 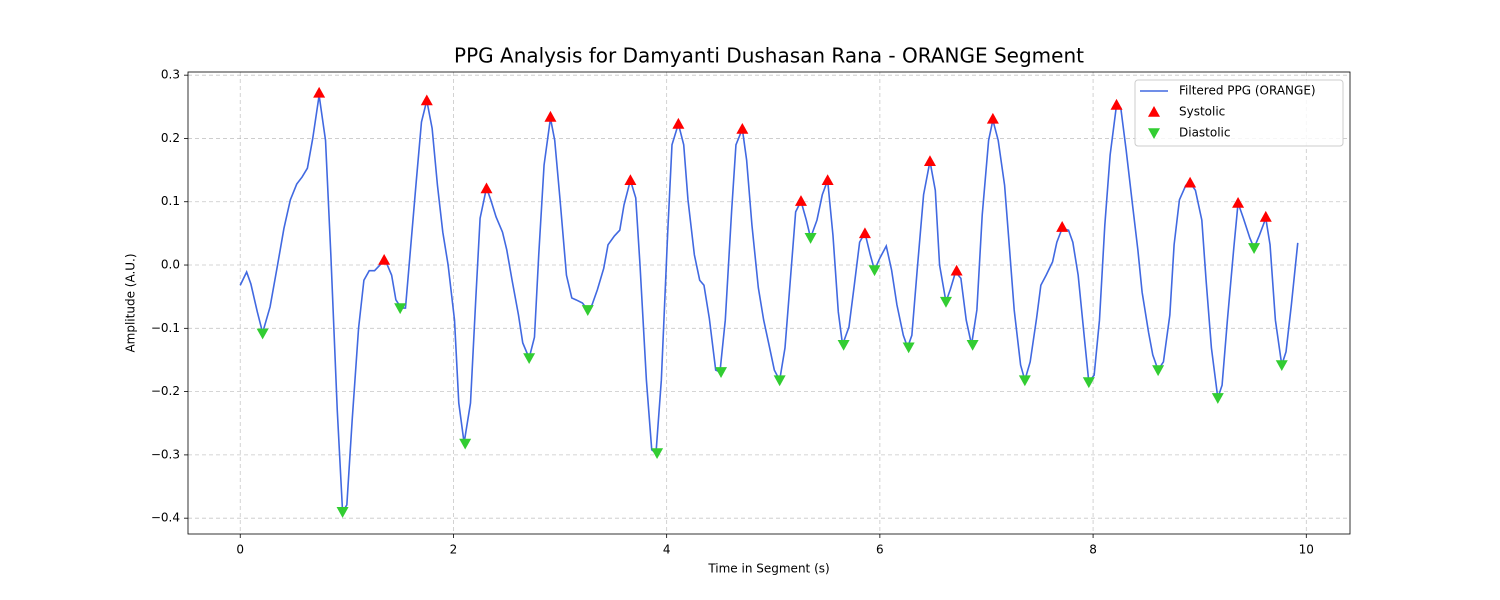 What do you see at coordinates (170, 201) in the screenshot?
I see `y-tick-label: 0.1` at bounding box center [170, 201].